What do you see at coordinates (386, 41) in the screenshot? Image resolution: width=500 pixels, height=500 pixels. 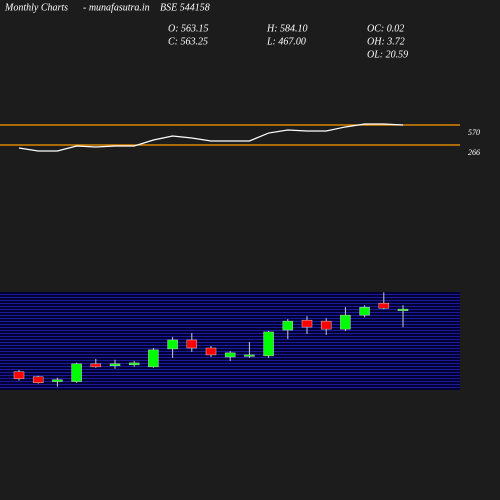 I see `stat: OH: 3.72` at bounding box center [386, 41].